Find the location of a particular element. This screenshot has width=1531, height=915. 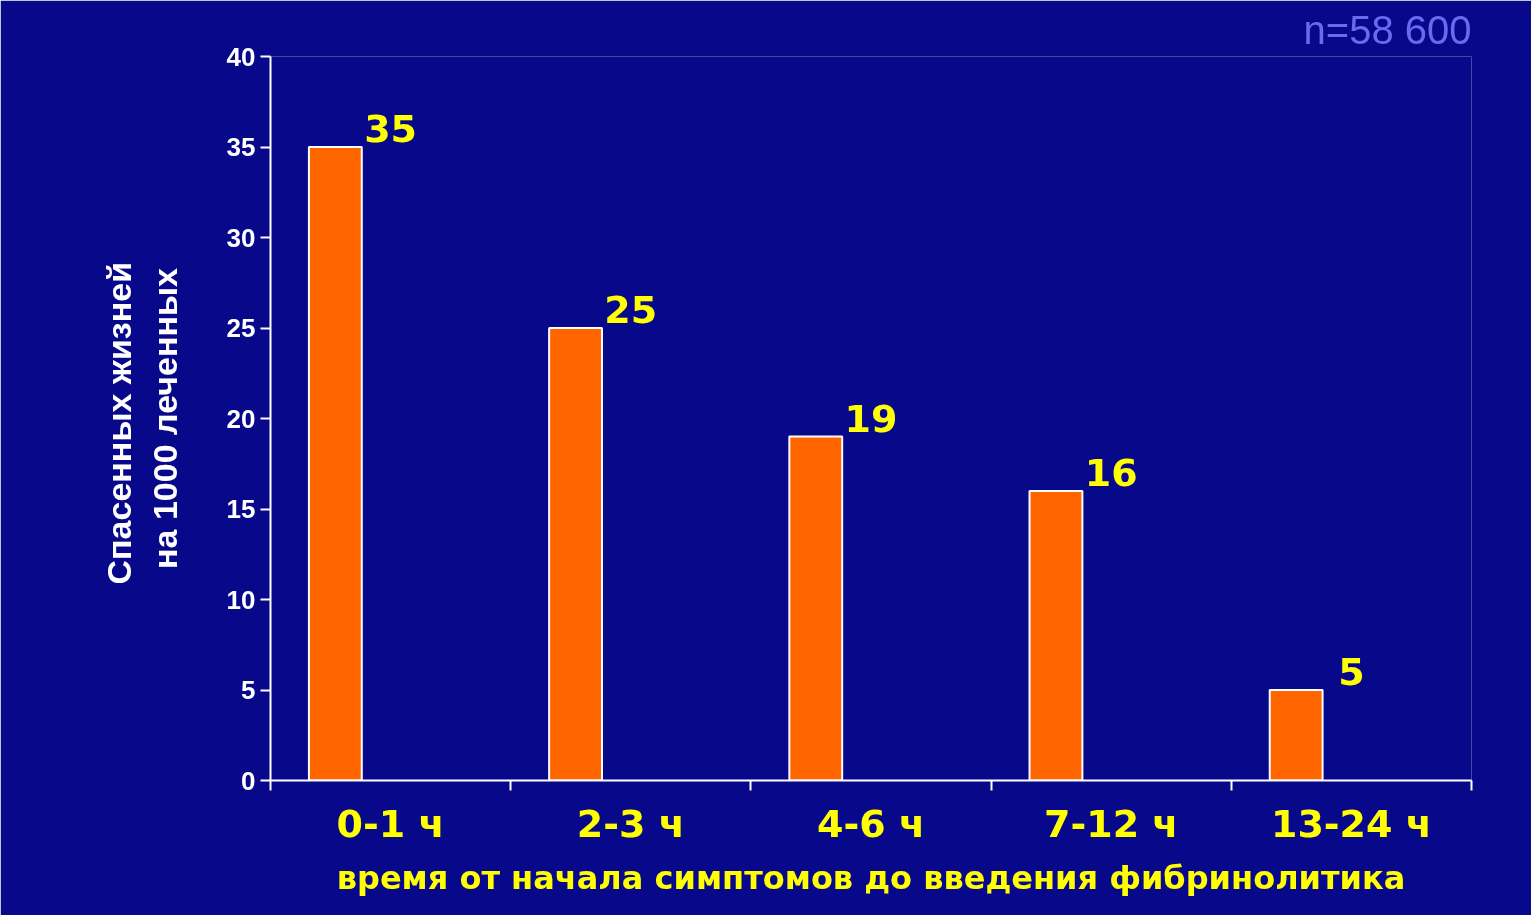

x-tick-label: 2-3 ч is located at coordinates (630, 823).